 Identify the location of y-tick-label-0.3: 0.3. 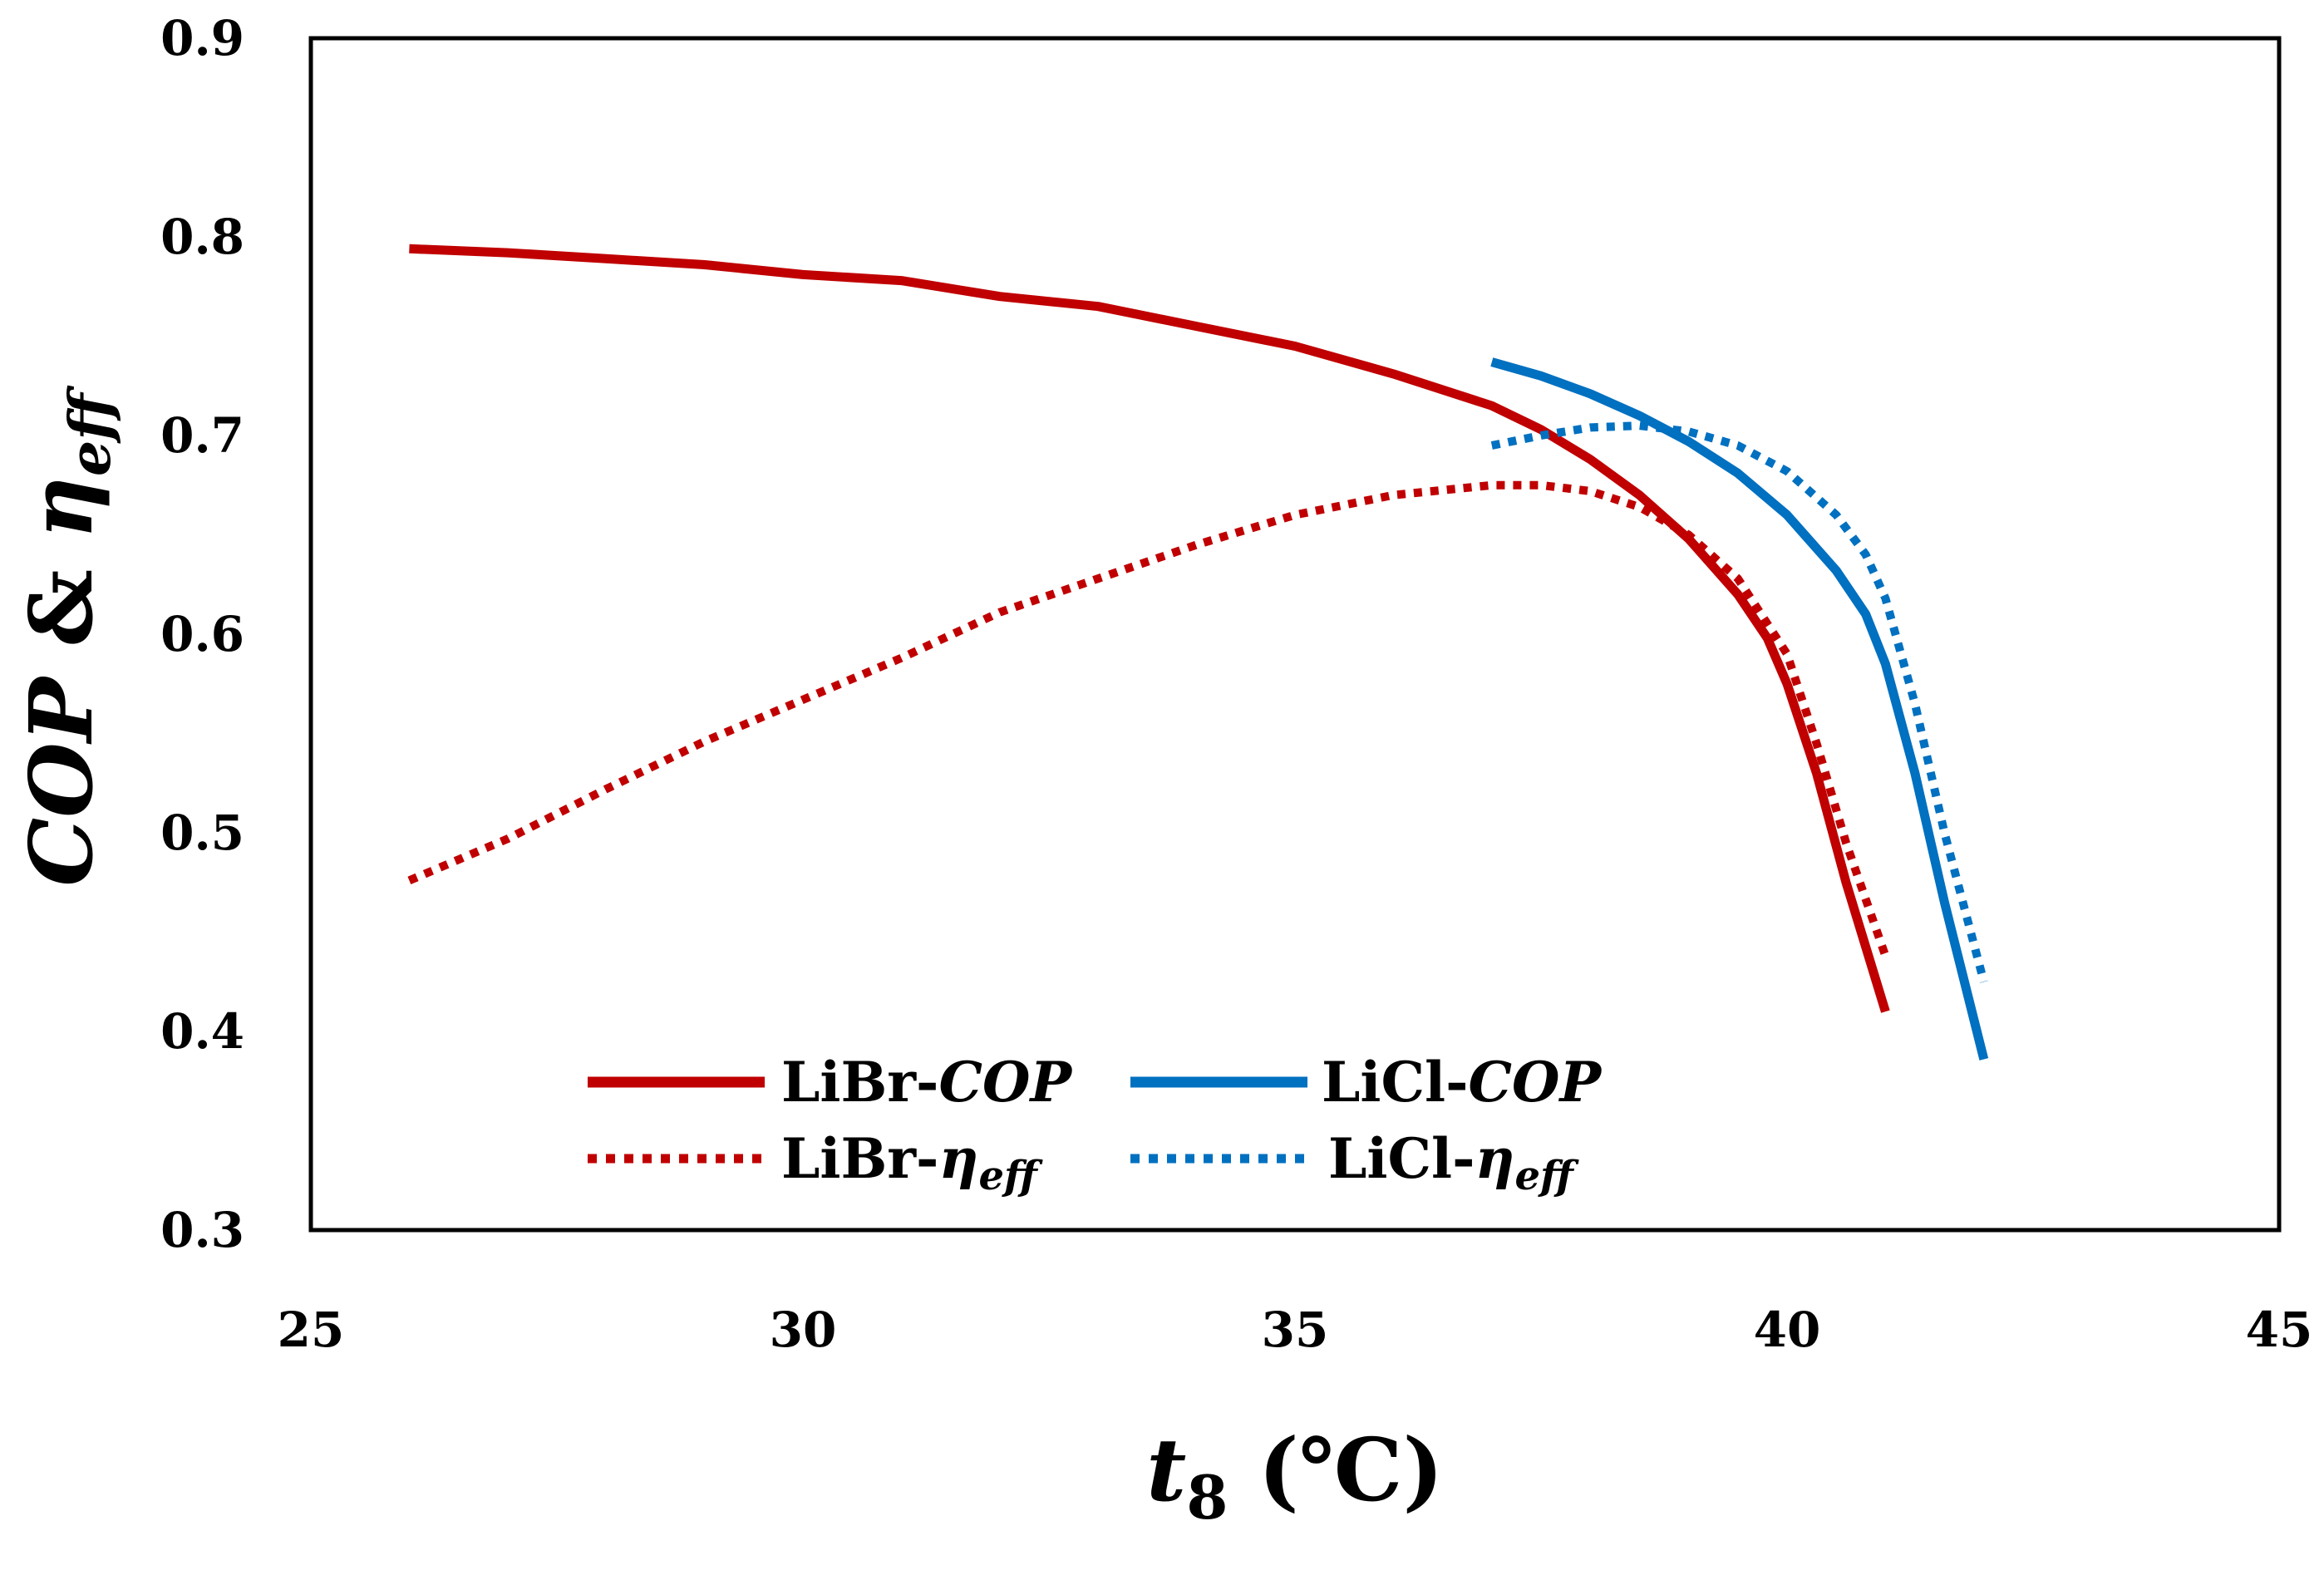
(202, 1230).